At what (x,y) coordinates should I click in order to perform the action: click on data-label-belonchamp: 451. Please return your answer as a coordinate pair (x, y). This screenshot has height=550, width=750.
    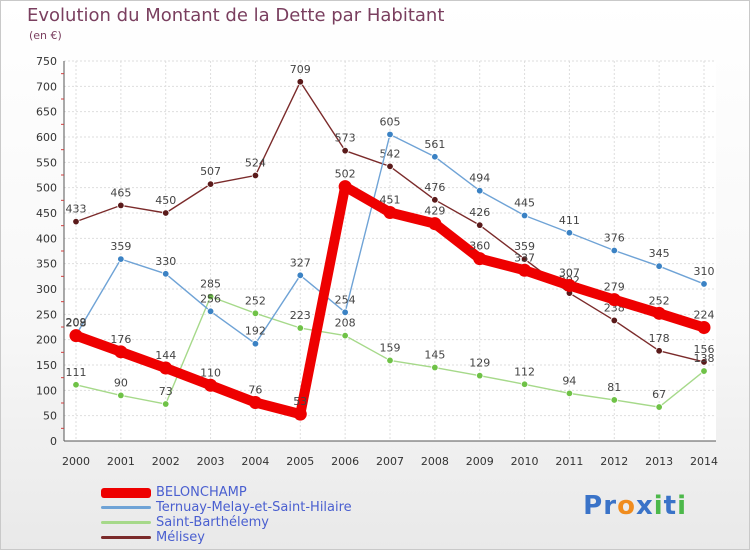
    Looking at the image, I should click on (390, 199).